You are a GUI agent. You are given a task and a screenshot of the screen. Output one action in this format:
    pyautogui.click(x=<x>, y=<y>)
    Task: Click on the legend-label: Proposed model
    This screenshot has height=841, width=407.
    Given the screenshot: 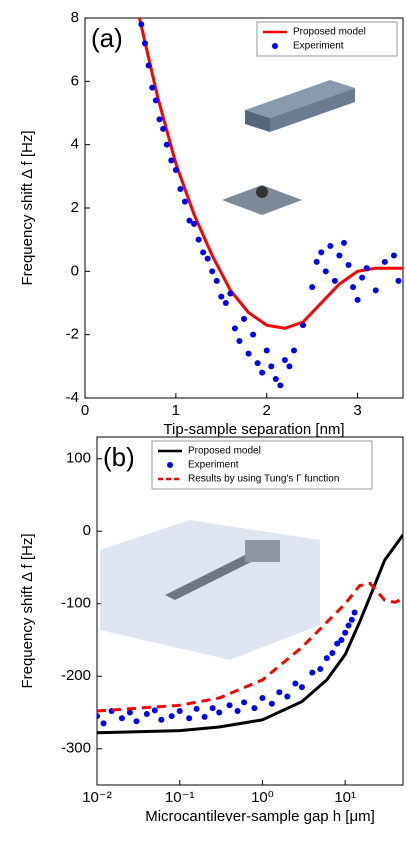 What is the action you would take?
    pyautogui.click(x=329, y=32)
    